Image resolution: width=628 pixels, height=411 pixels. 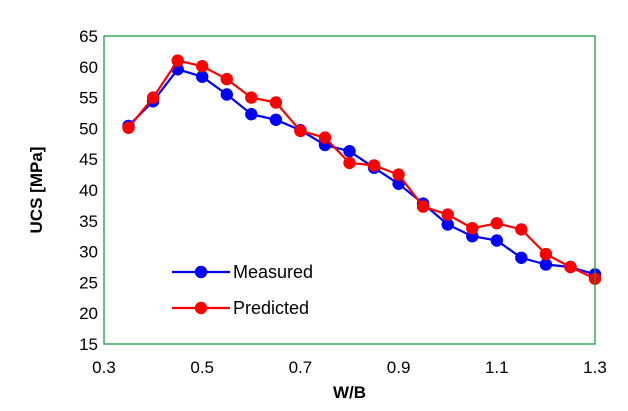 What do you see at coordinates (88, 98) in the screenshot?
I see `y-tick-label: 55` at bounding box center [88, 98].